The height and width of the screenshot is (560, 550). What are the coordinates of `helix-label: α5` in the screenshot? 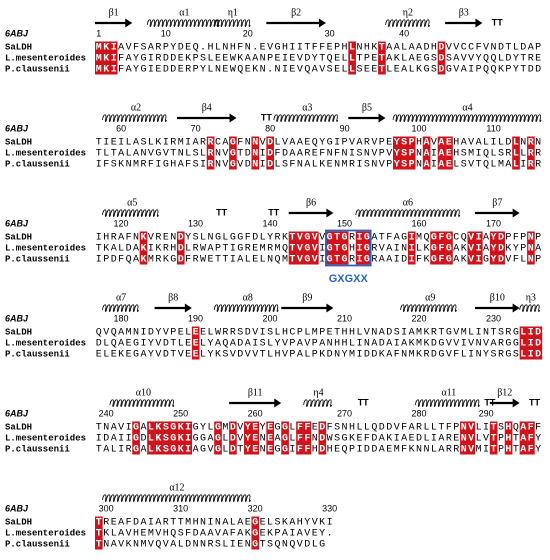 It's located at (132, 202).